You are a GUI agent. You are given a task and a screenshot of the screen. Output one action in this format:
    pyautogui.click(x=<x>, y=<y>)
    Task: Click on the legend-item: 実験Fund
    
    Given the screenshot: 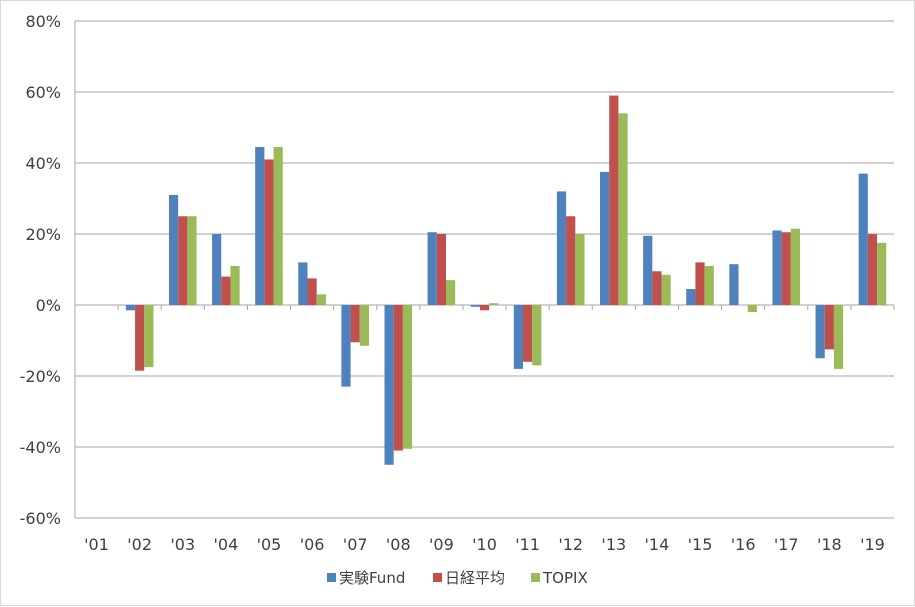 What is the action you would take?
    pyautogui.click(x=366, y=578)
    